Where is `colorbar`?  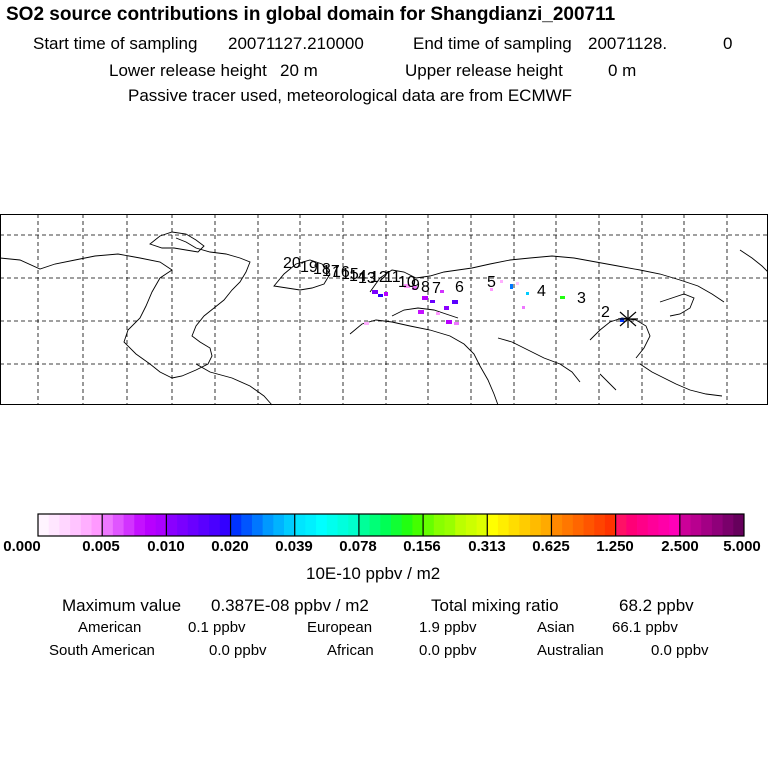
colorbar is located at coordinates (391, 525).